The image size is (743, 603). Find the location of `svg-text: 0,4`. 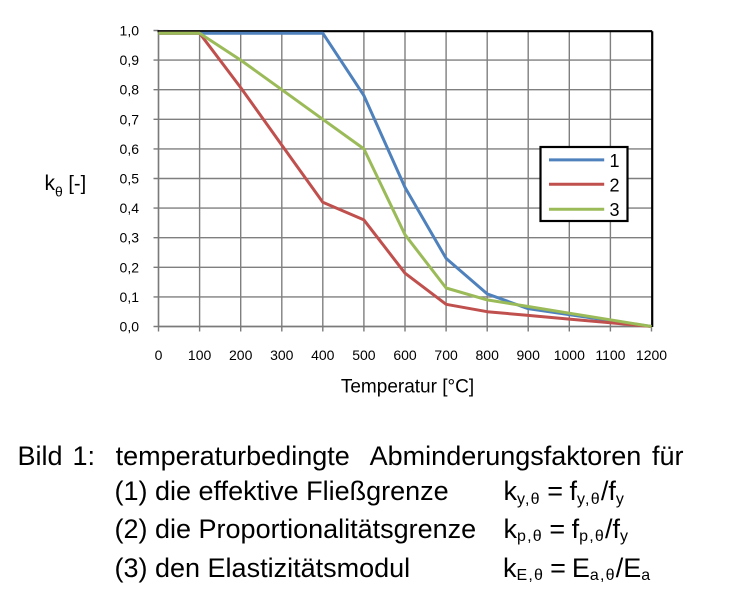

svg-text: 0,4 is located at coordinates (130, 208).